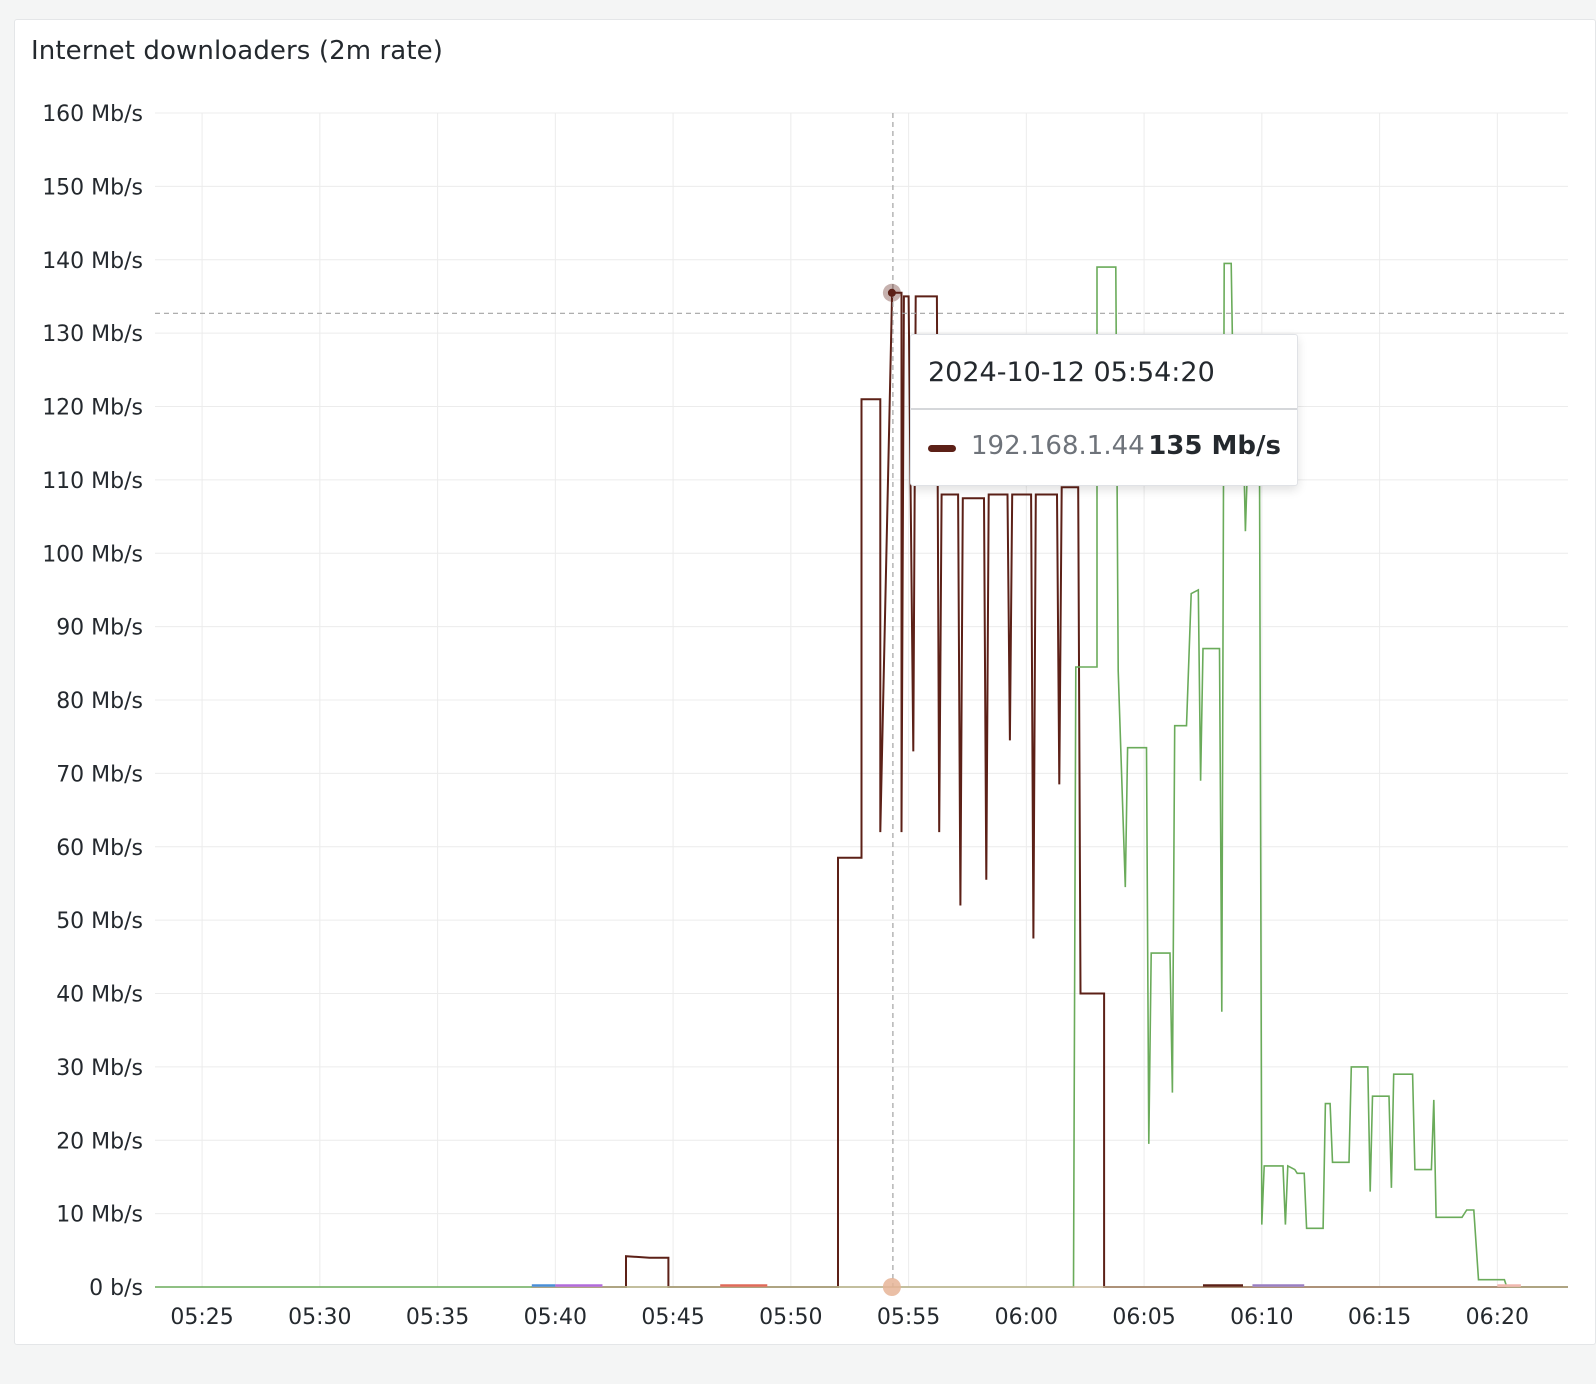  I want to click on y-tick-label: 20 Mb/s, so click(99, 1141).